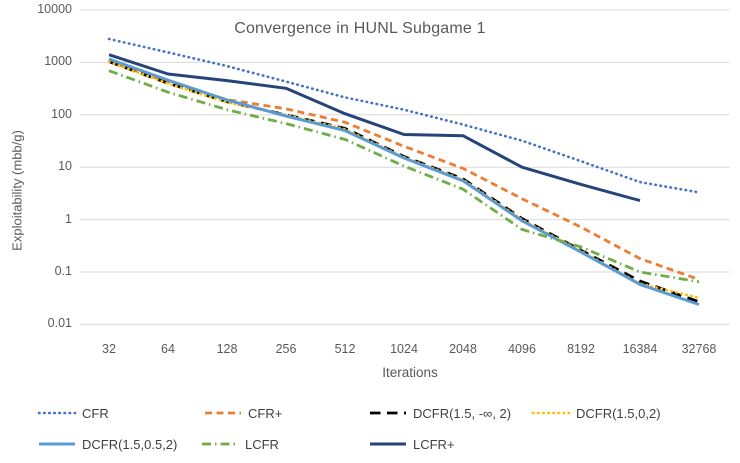 The image size is (740, 463). What do you see at coordinates (463, 349) in the screenshot?
I see `x-tick-label: 2048` at bounding box center [463, 349].